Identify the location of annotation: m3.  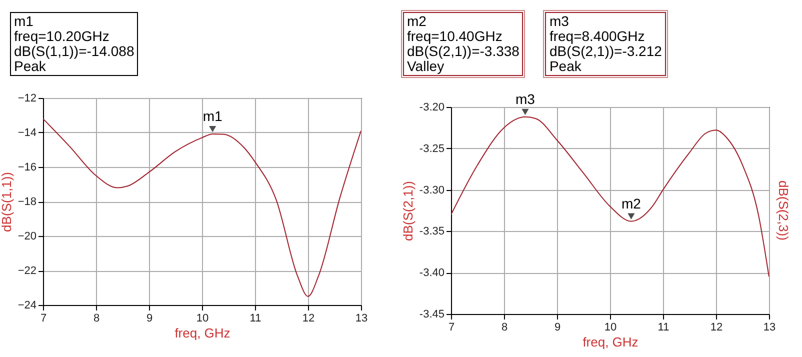
(525, 98).